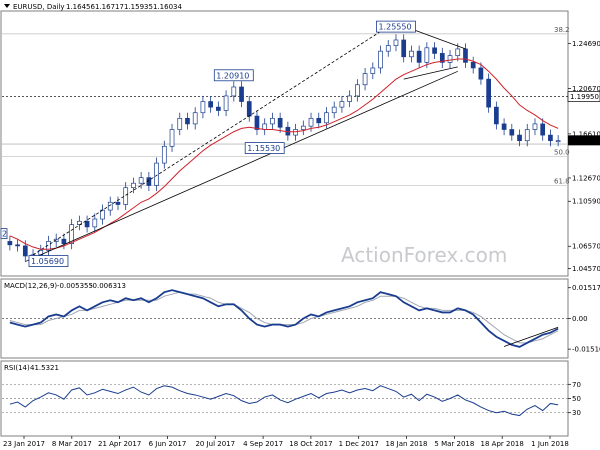  I want to click on ohlc-low: 1.15935, so click(138, 7).